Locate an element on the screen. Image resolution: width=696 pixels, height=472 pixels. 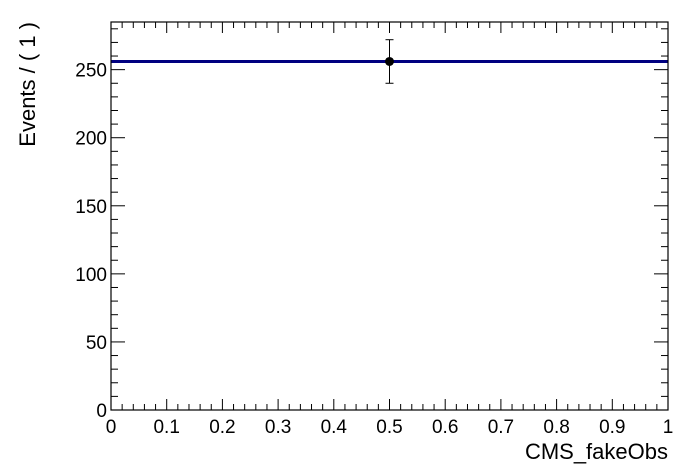
y-tick-label: 250 is located at coordinates (91, 71).